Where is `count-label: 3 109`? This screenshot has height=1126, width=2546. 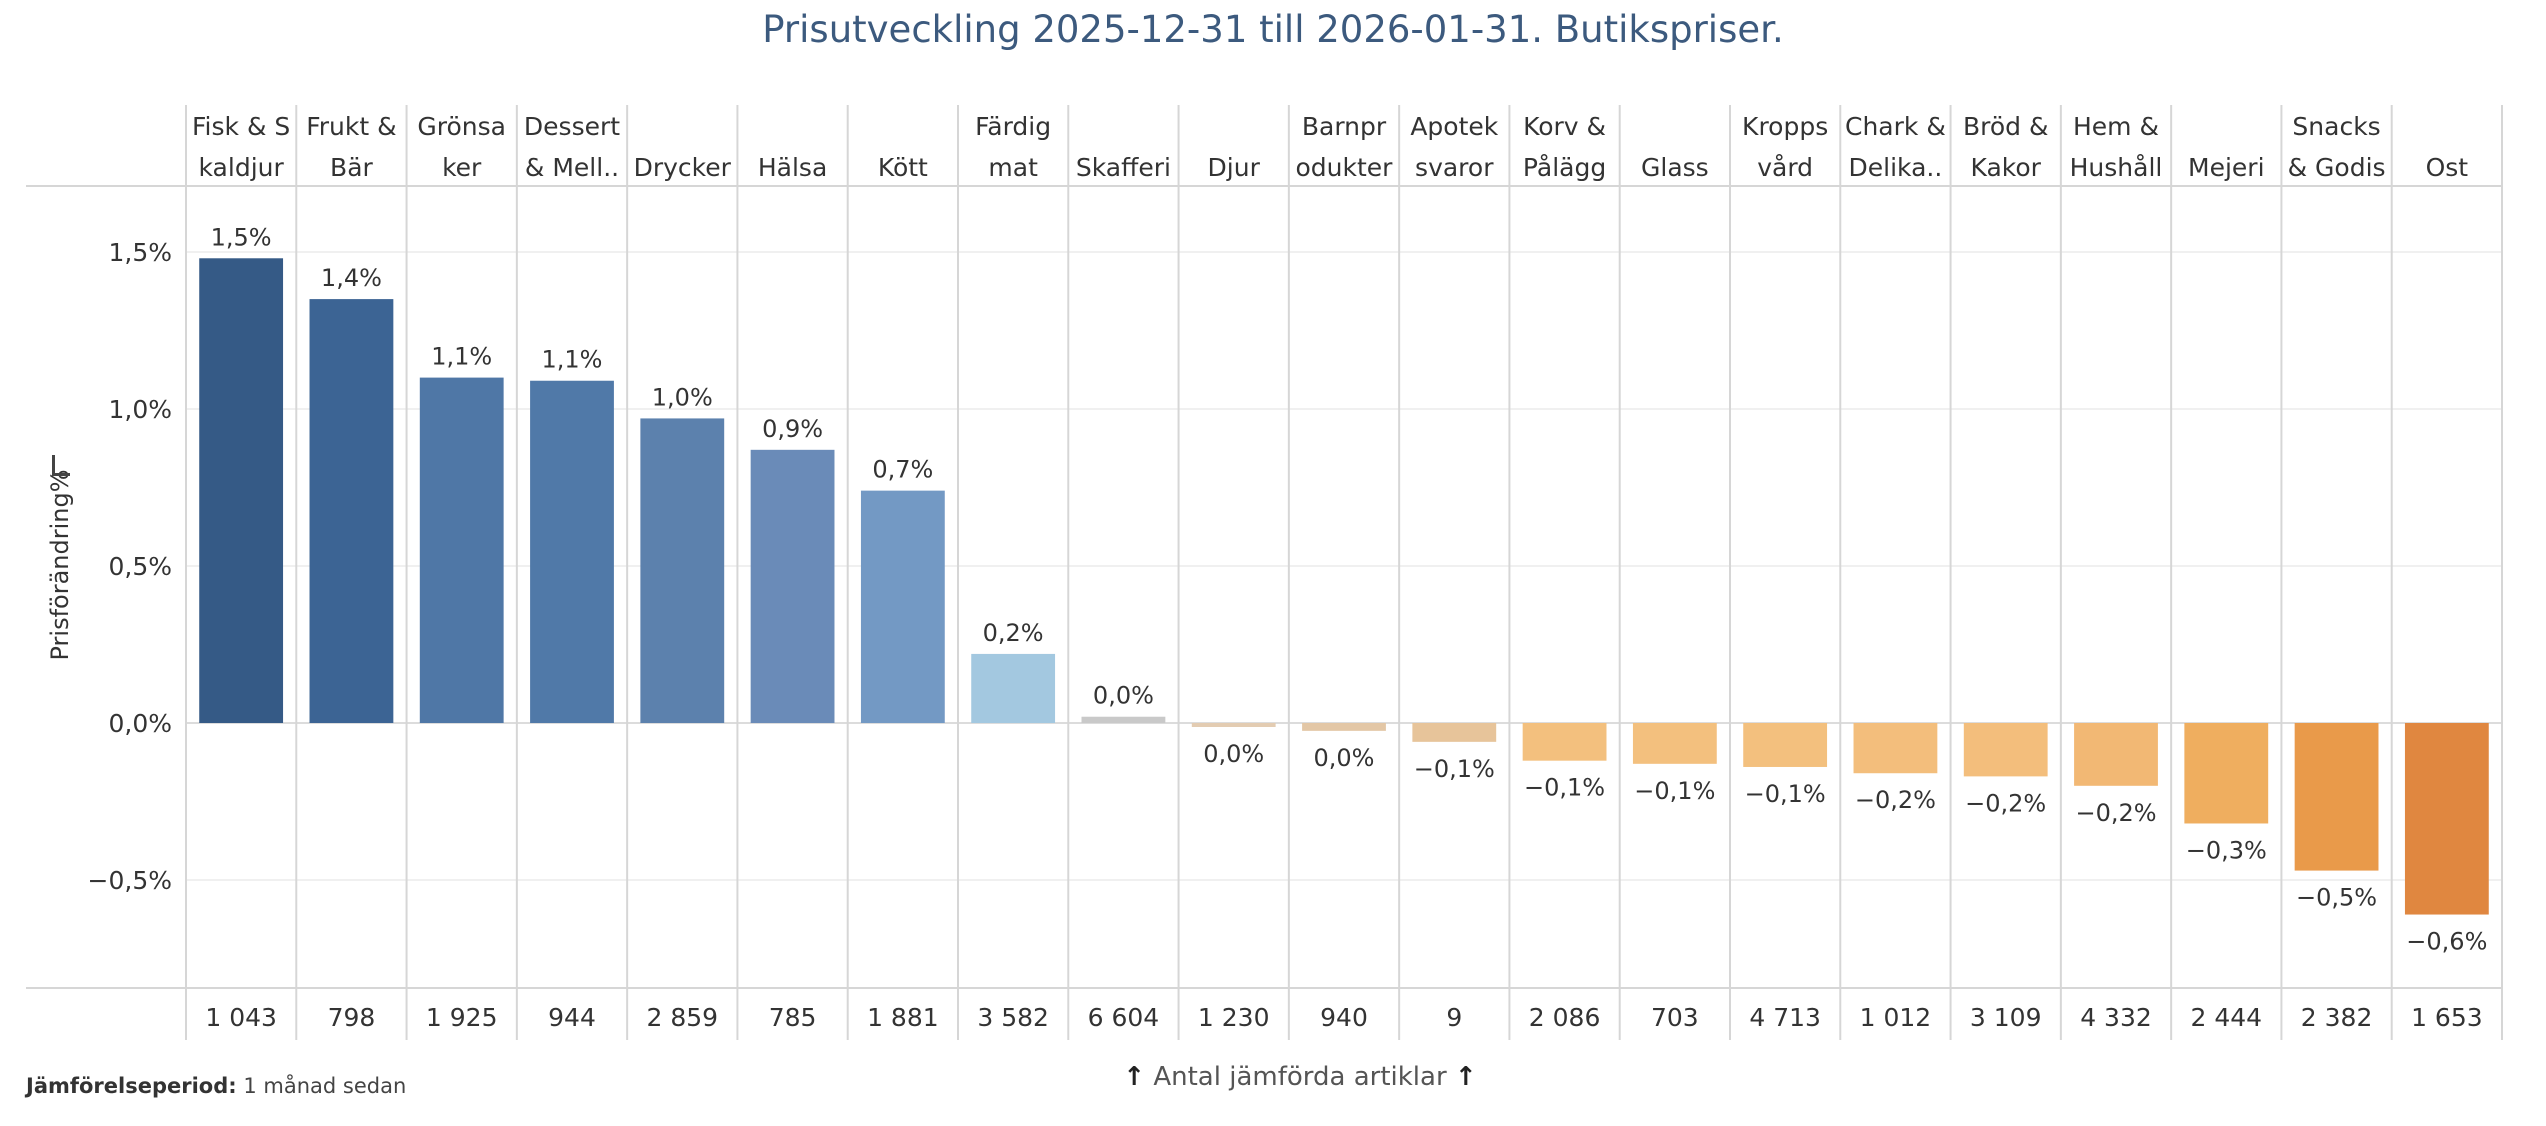 count-label: 3 109 is located at coordinates (2006, 1017).